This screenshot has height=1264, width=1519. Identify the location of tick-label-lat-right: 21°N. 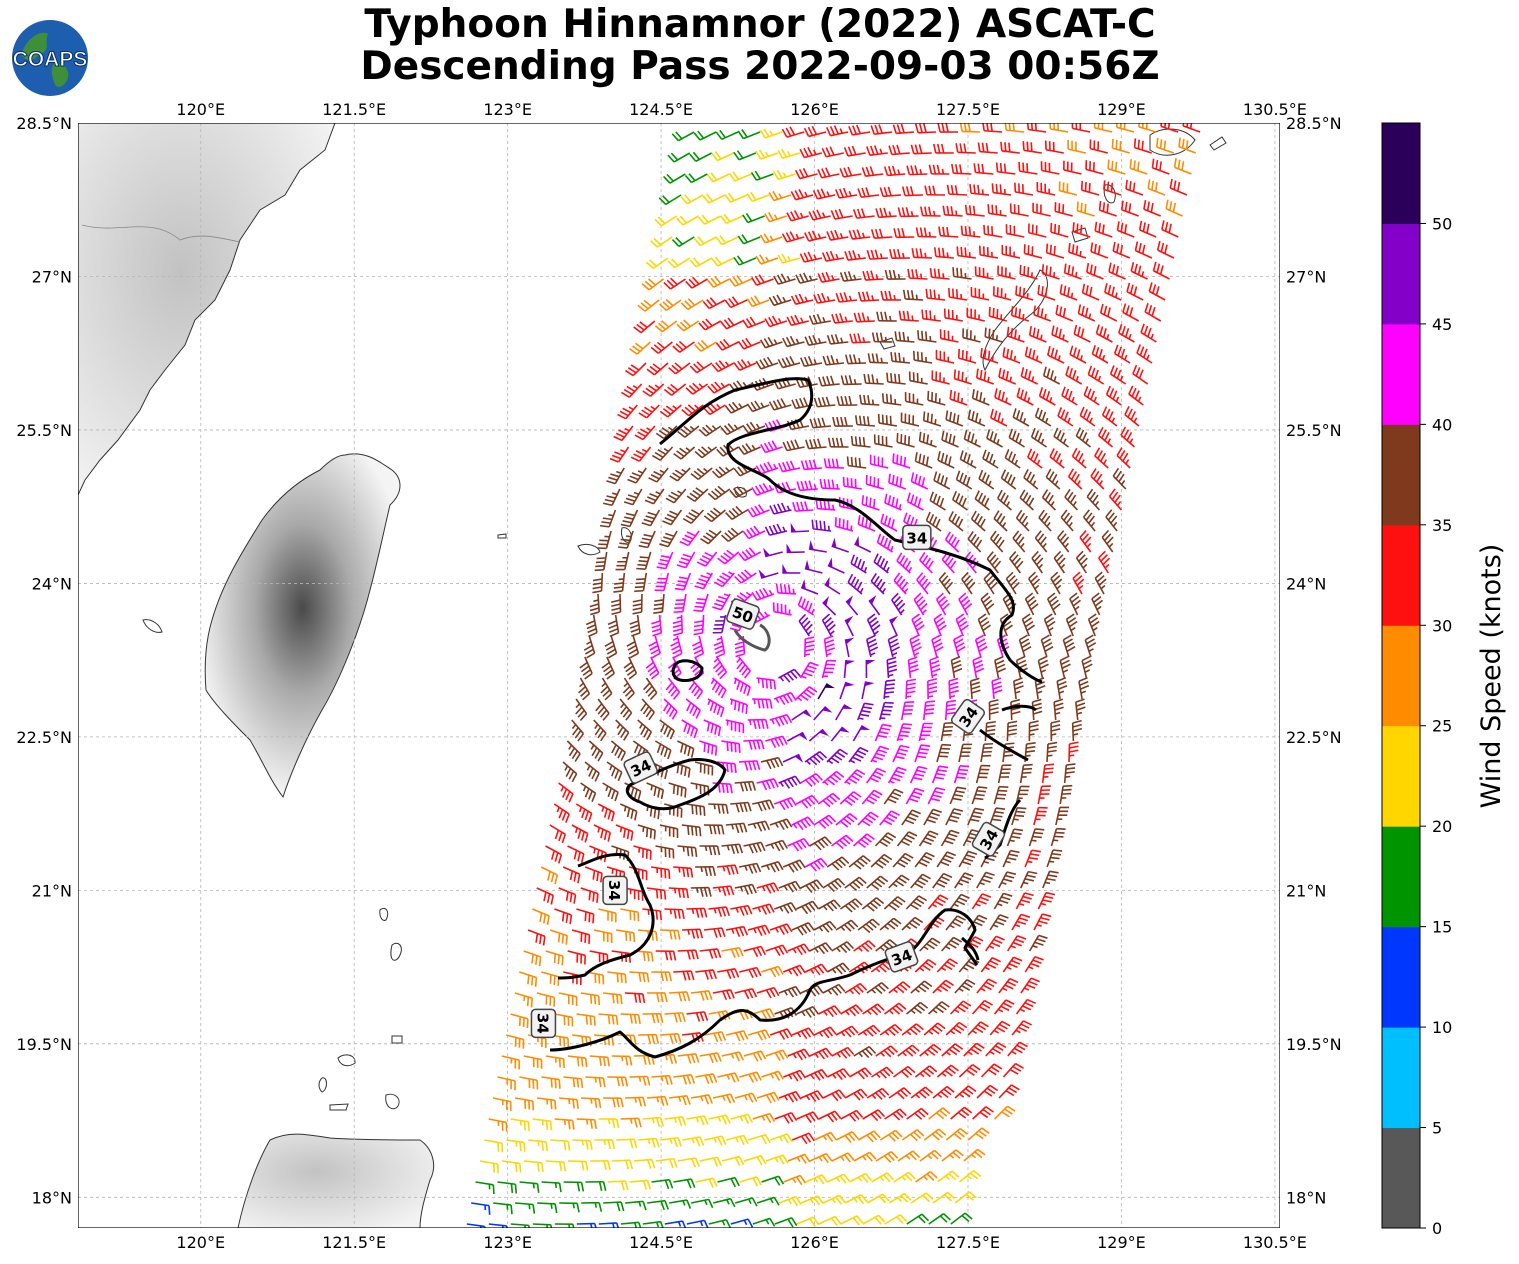
(1306, 890).